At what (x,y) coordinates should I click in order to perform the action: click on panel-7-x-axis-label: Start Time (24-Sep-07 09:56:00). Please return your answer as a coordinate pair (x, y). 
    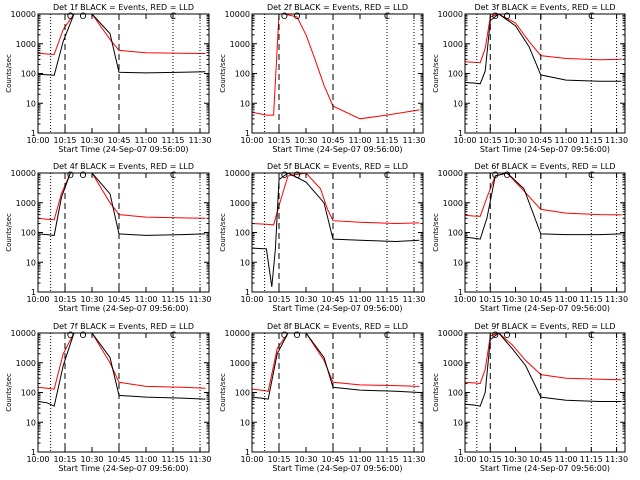
    Looking at the image, I should click on (123, 468).